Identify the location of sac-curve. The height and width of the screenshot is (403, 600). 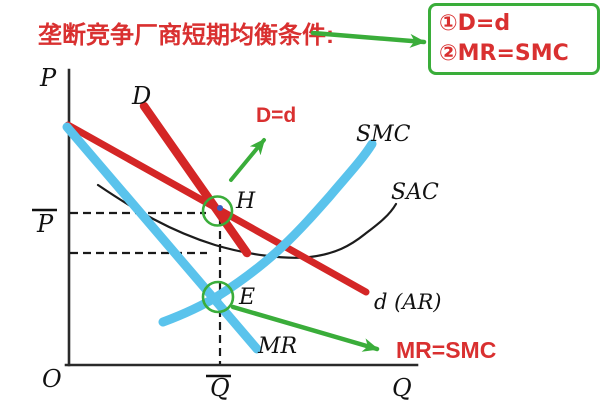
(247, 221).